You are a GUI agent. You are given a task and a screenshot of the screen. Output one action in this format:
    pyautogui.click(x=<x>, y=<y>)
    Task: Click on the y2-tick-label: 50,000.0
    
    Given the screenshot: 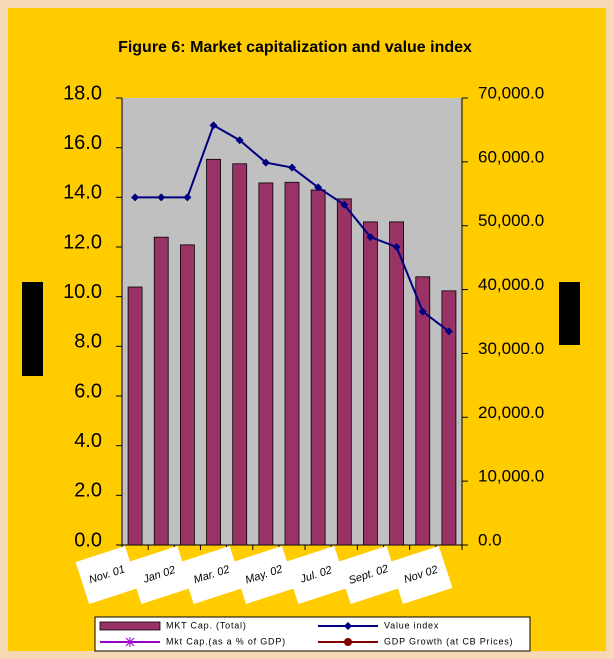 What is the action you would take?
    pyautogui.click(x=511, y=220)
    